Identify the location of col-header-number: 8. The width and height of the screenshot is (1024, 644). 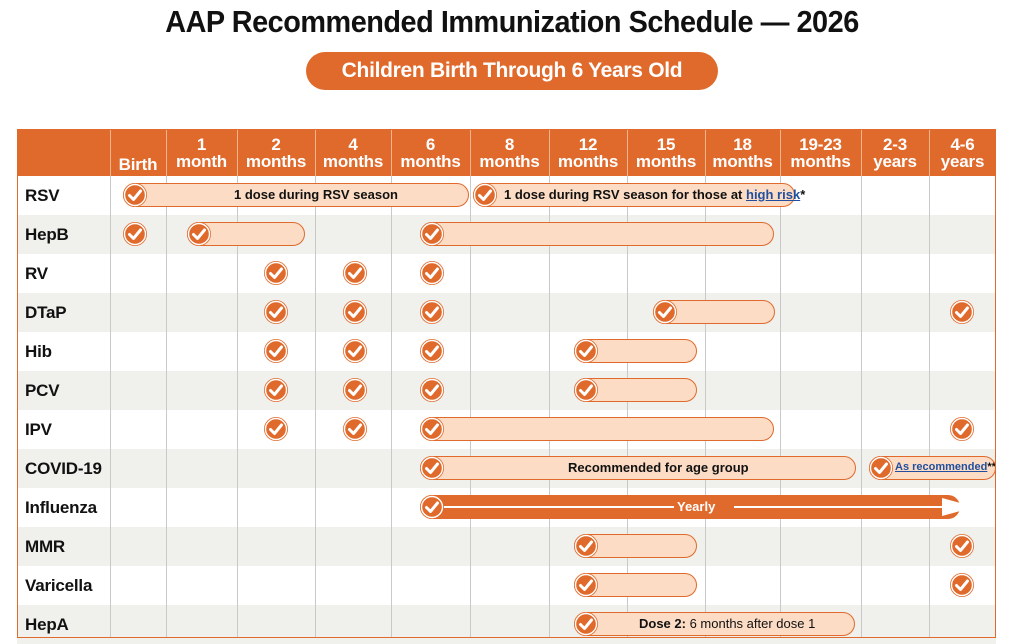
(509, 144).